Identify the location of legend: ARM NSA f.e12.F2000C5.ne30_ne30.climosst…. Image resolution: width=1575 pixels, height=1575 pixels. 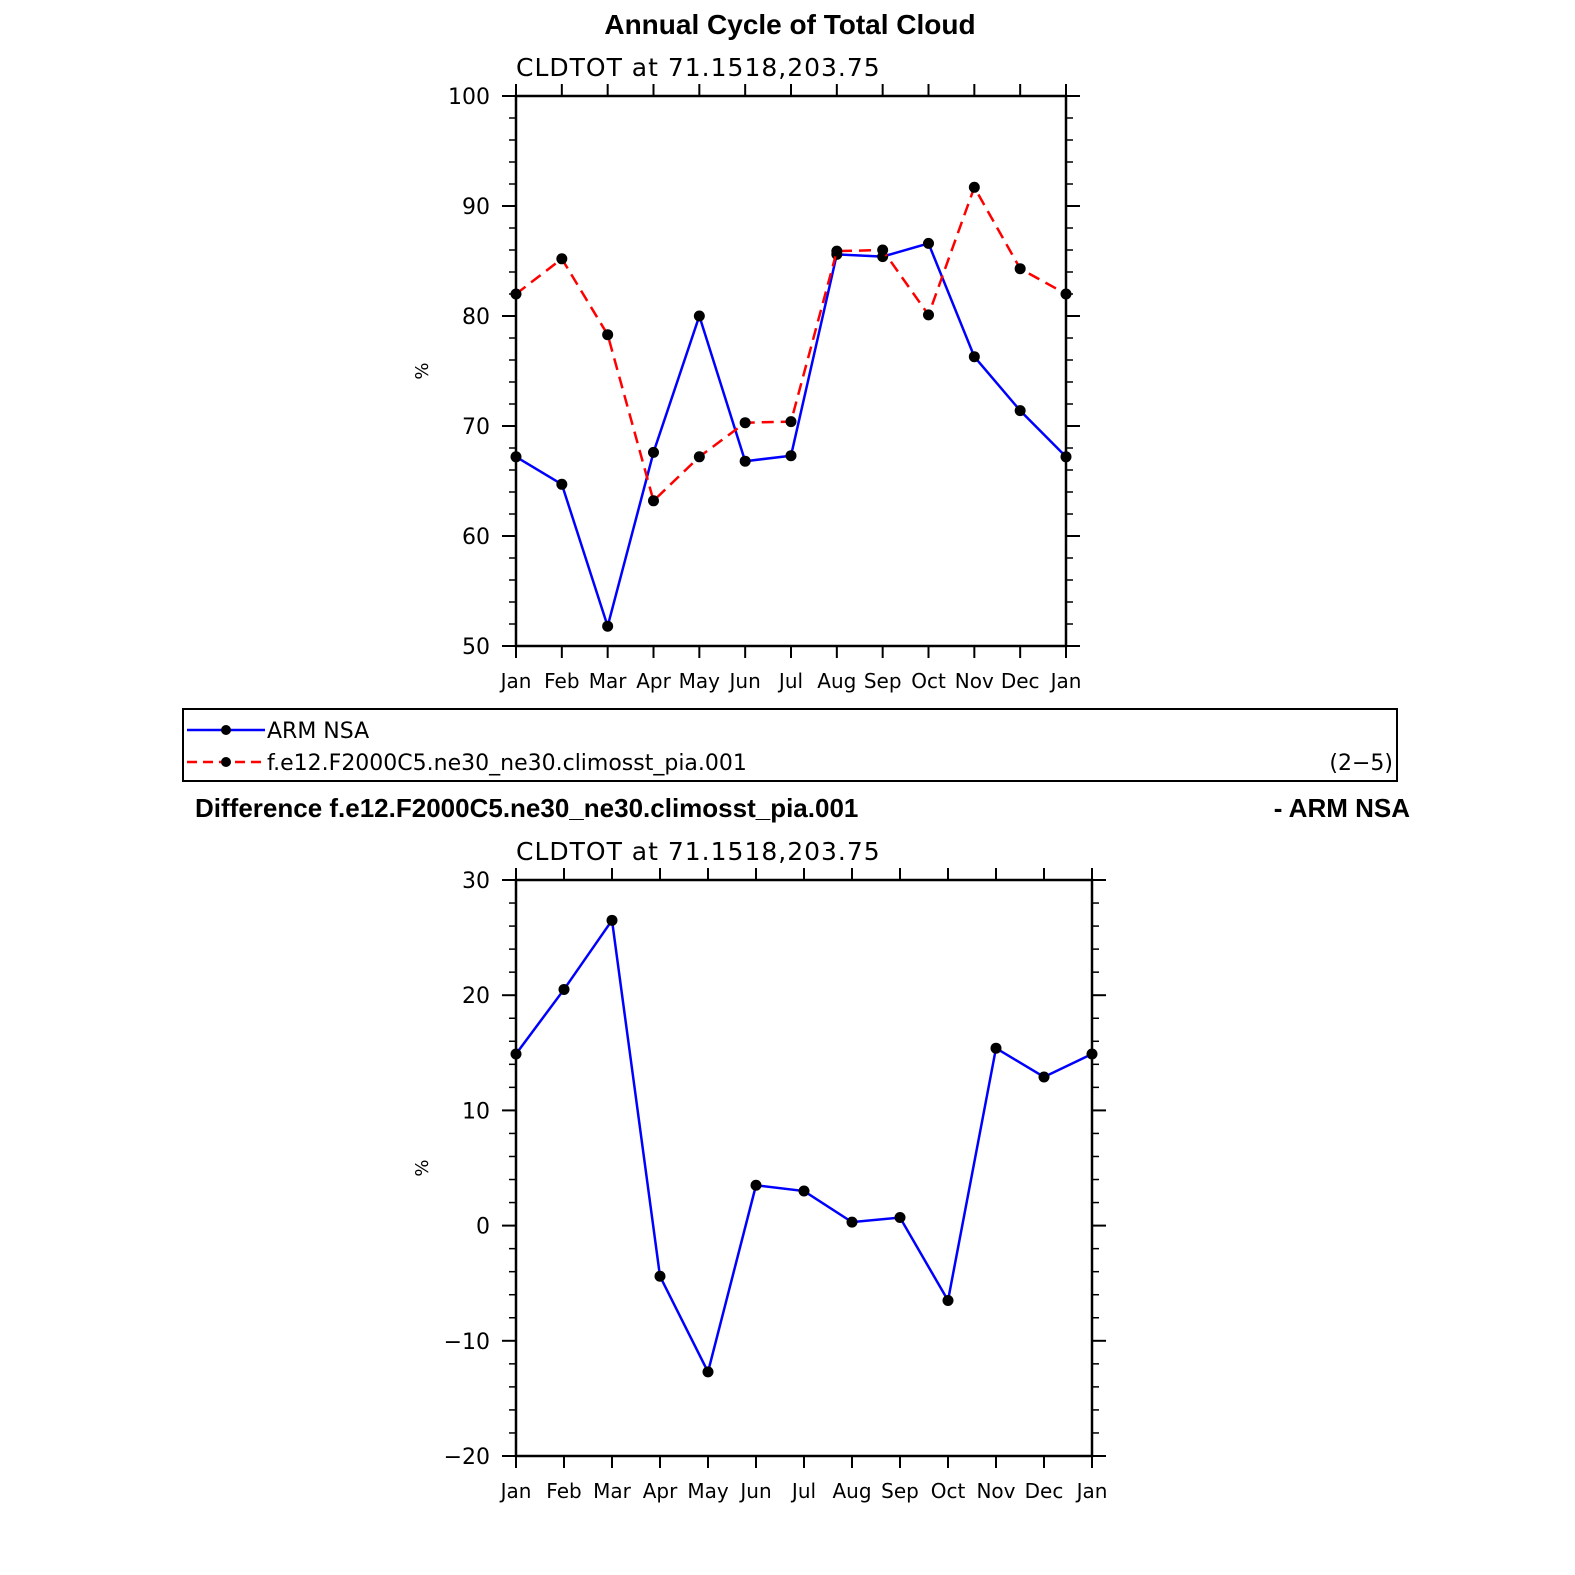
(790, 745).